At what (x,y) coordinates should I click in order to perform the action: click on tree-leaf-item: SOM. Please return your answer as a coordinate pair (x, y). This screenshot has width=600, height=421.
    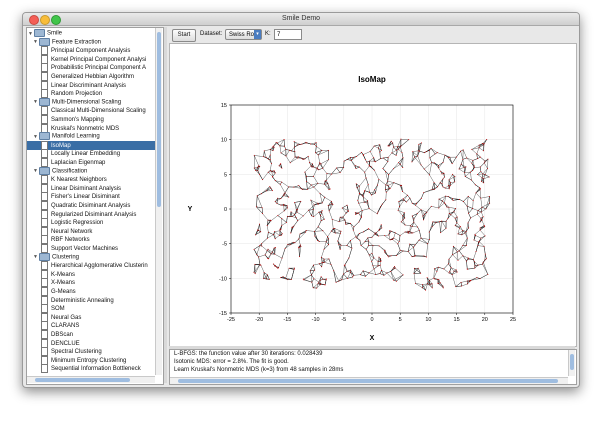
    Looking at the image, I should click on (91, 309).